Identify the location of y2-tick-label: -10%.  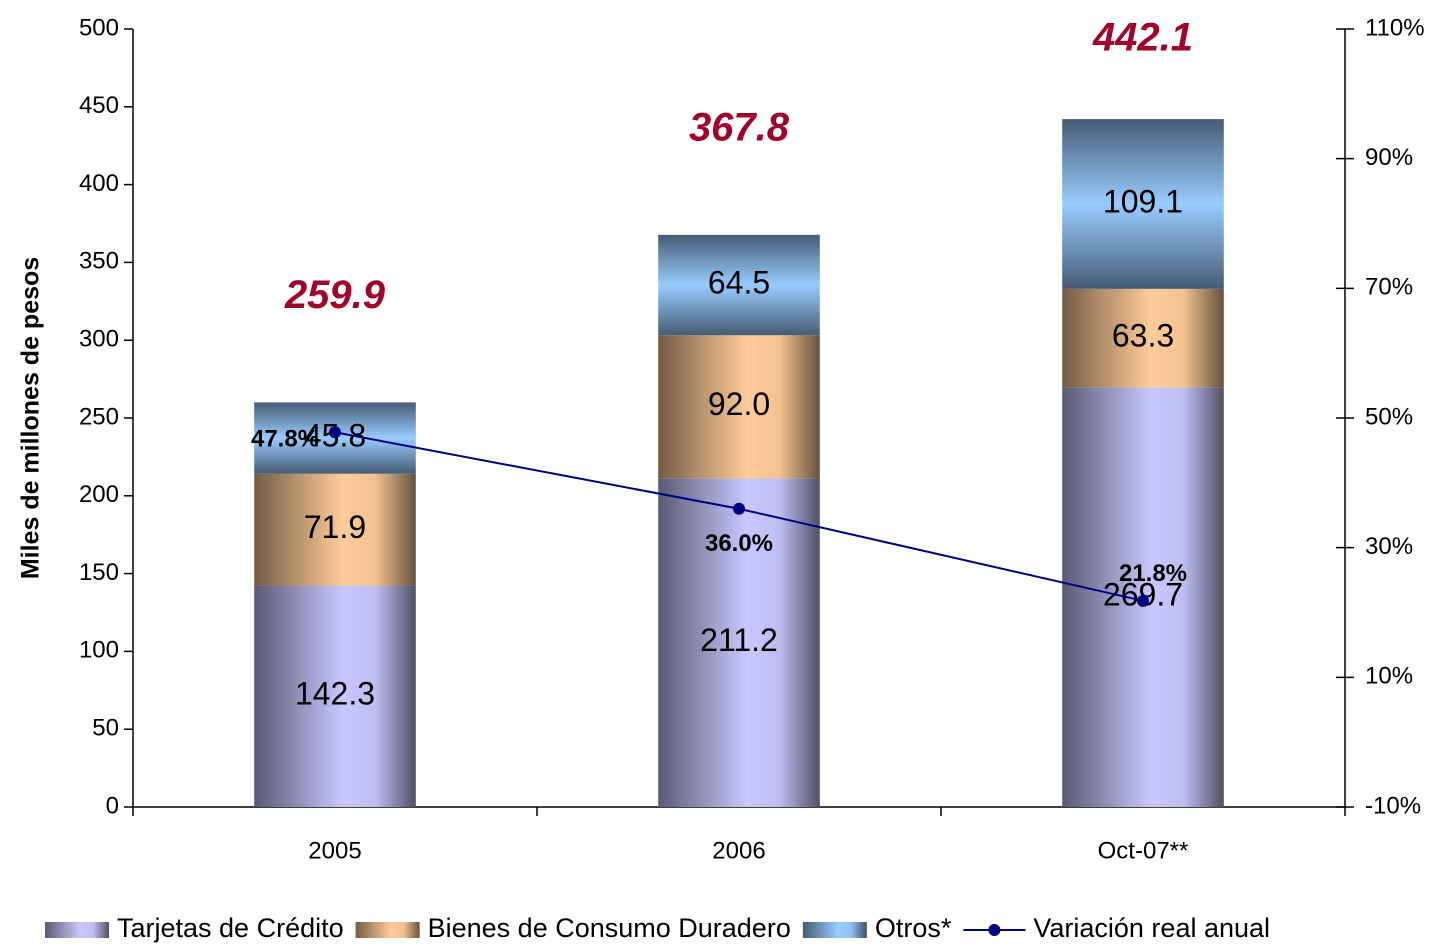
(1393, 805).